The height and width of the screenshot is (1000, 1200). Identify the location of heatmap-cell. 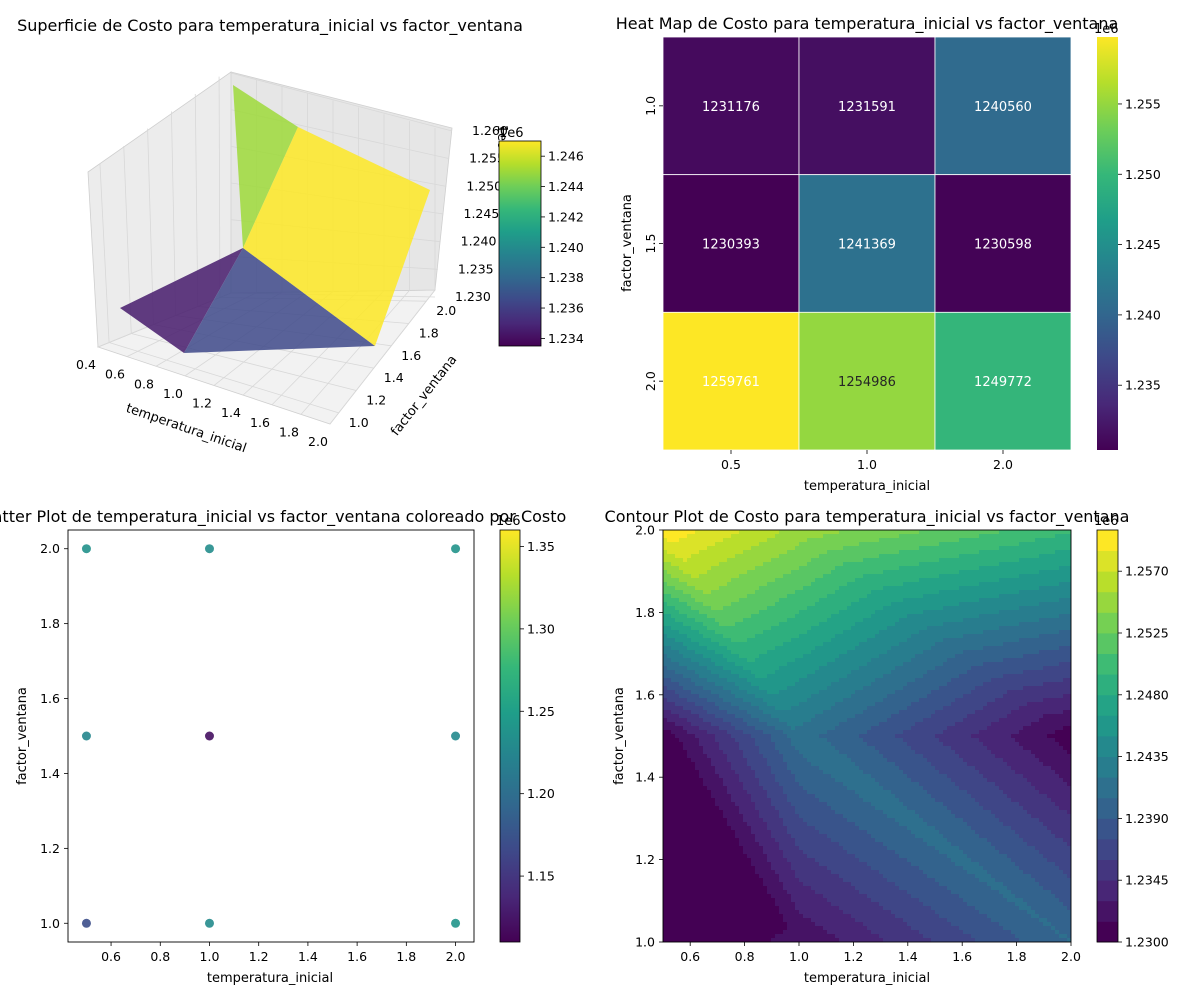
(731, 381).